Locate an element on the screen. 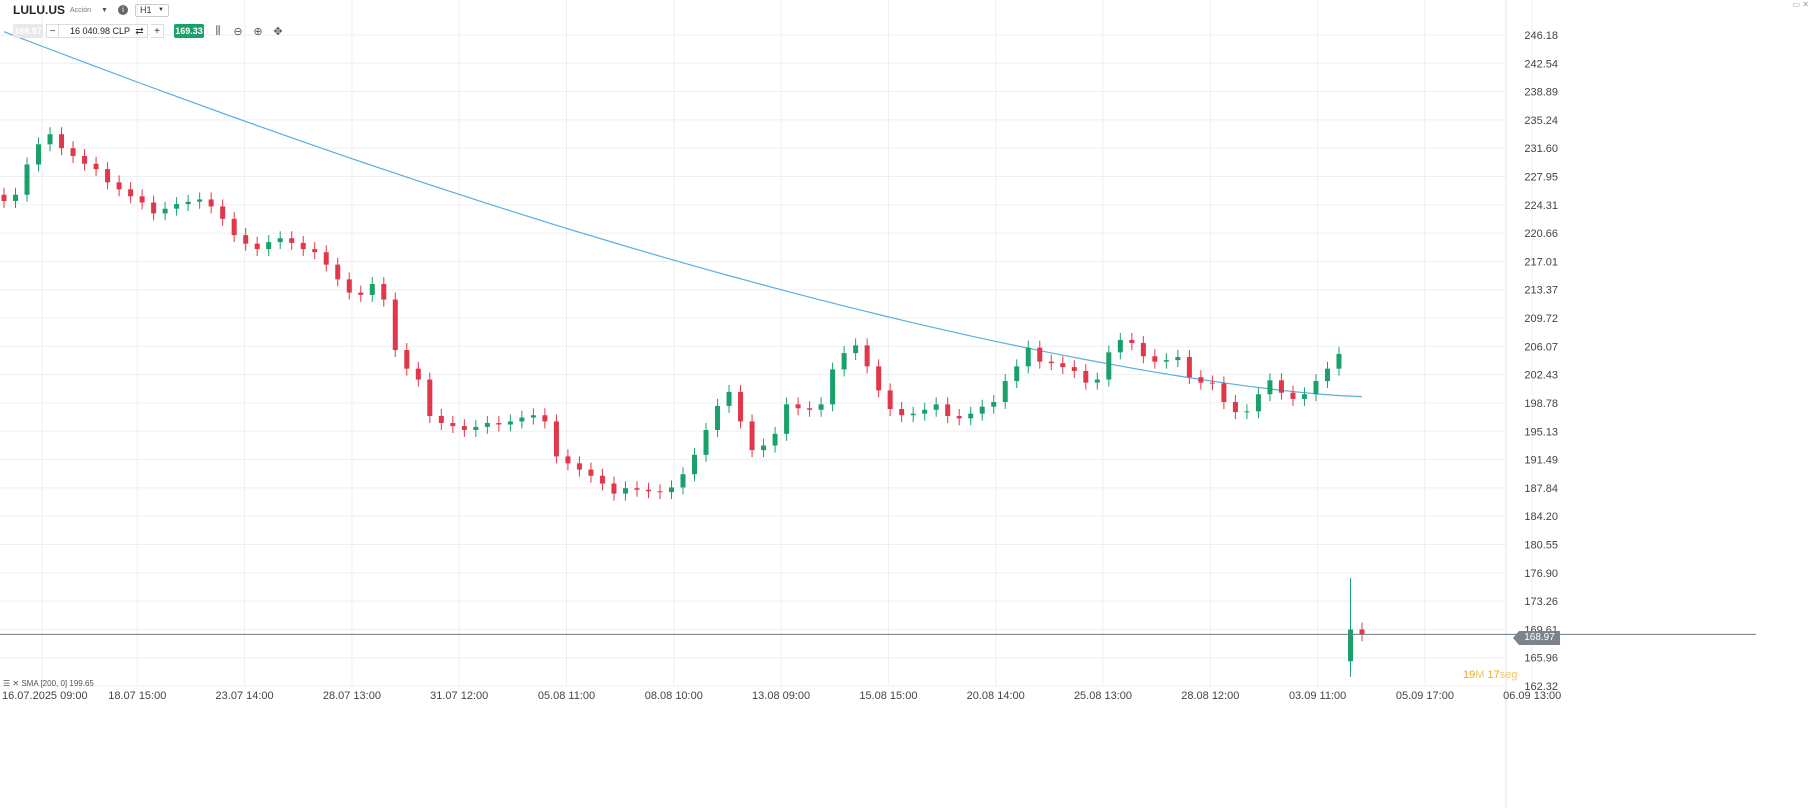 Image resolution: width=1811 pixels, height=808 pixels. increase-amount-button: + is located at coordinates (157, 31).